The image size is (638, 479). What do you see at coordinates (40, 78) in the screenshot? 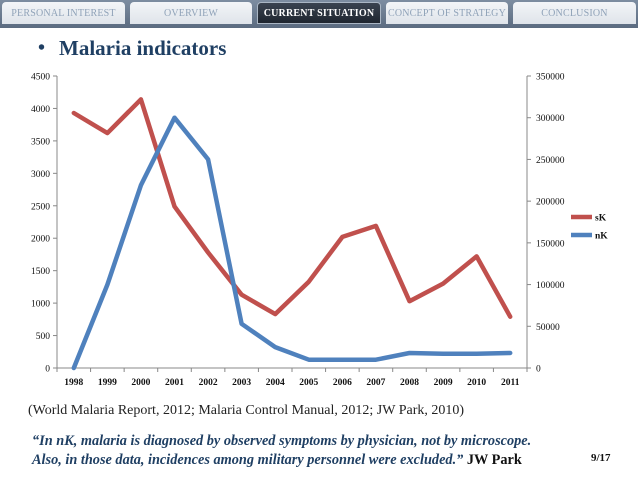
I see `left-tick-label: 4500` at bounding box center [40, 78].